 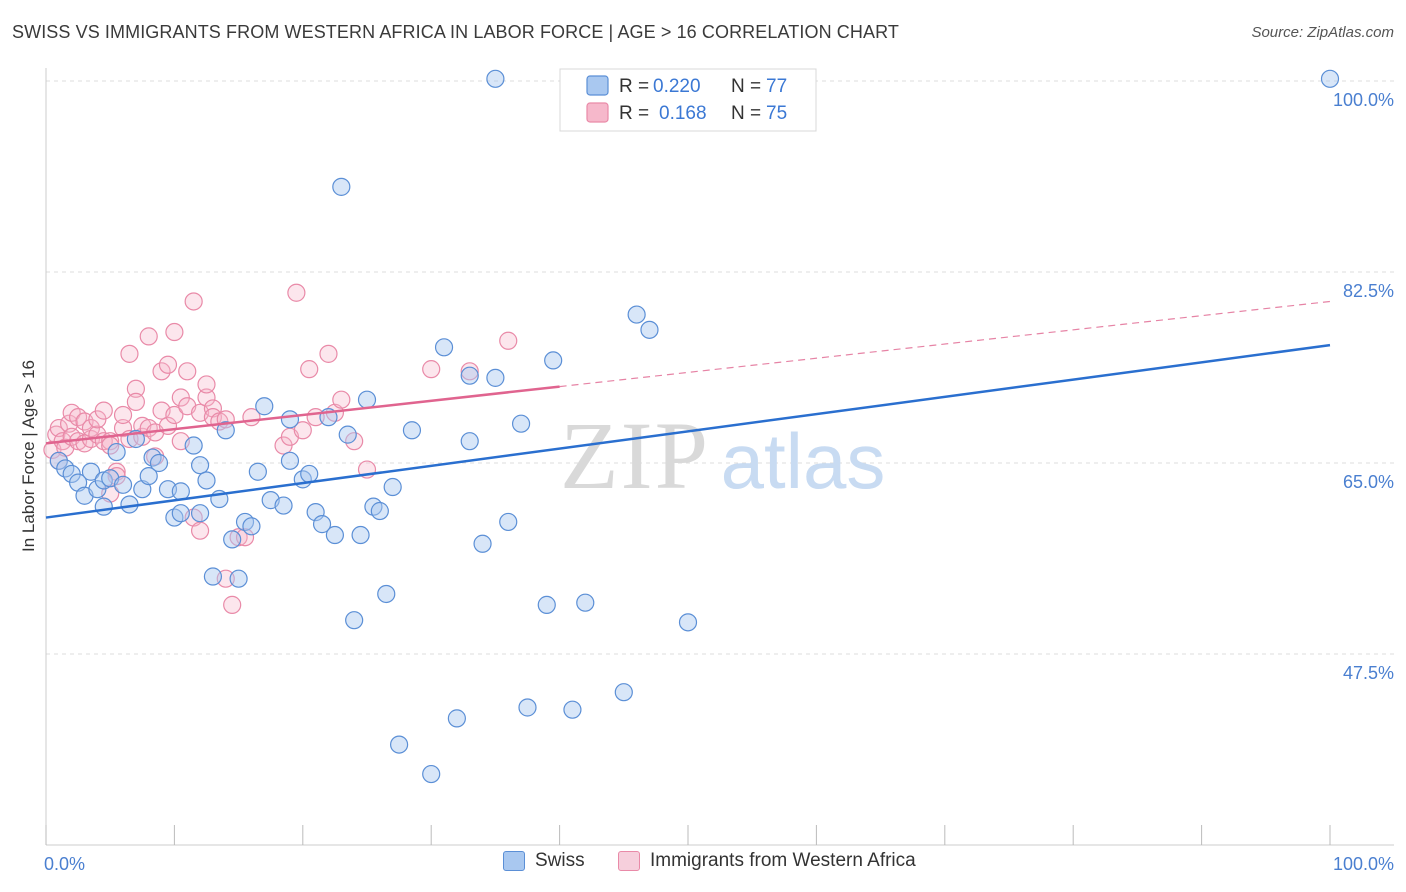 What do you see at coordinates (560, 860) in the screenshot?
I see `bottom-legend-label-swiss: Swiss` at bounding box center [560, 860].